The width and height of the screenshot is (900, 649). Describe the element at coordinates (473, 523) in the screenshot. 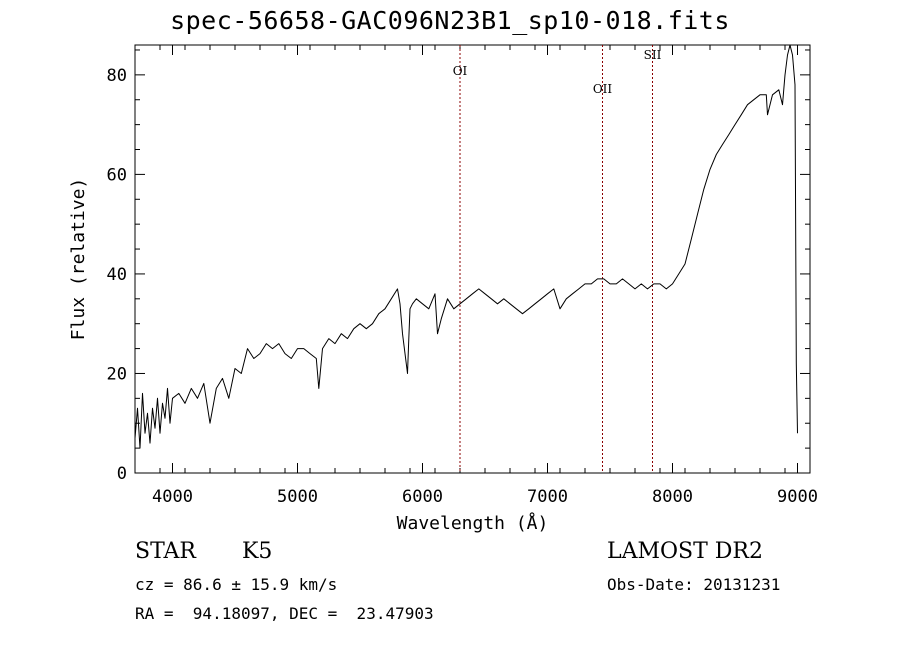

I see `x-axis-label: Wavelength (Å)` at that location.